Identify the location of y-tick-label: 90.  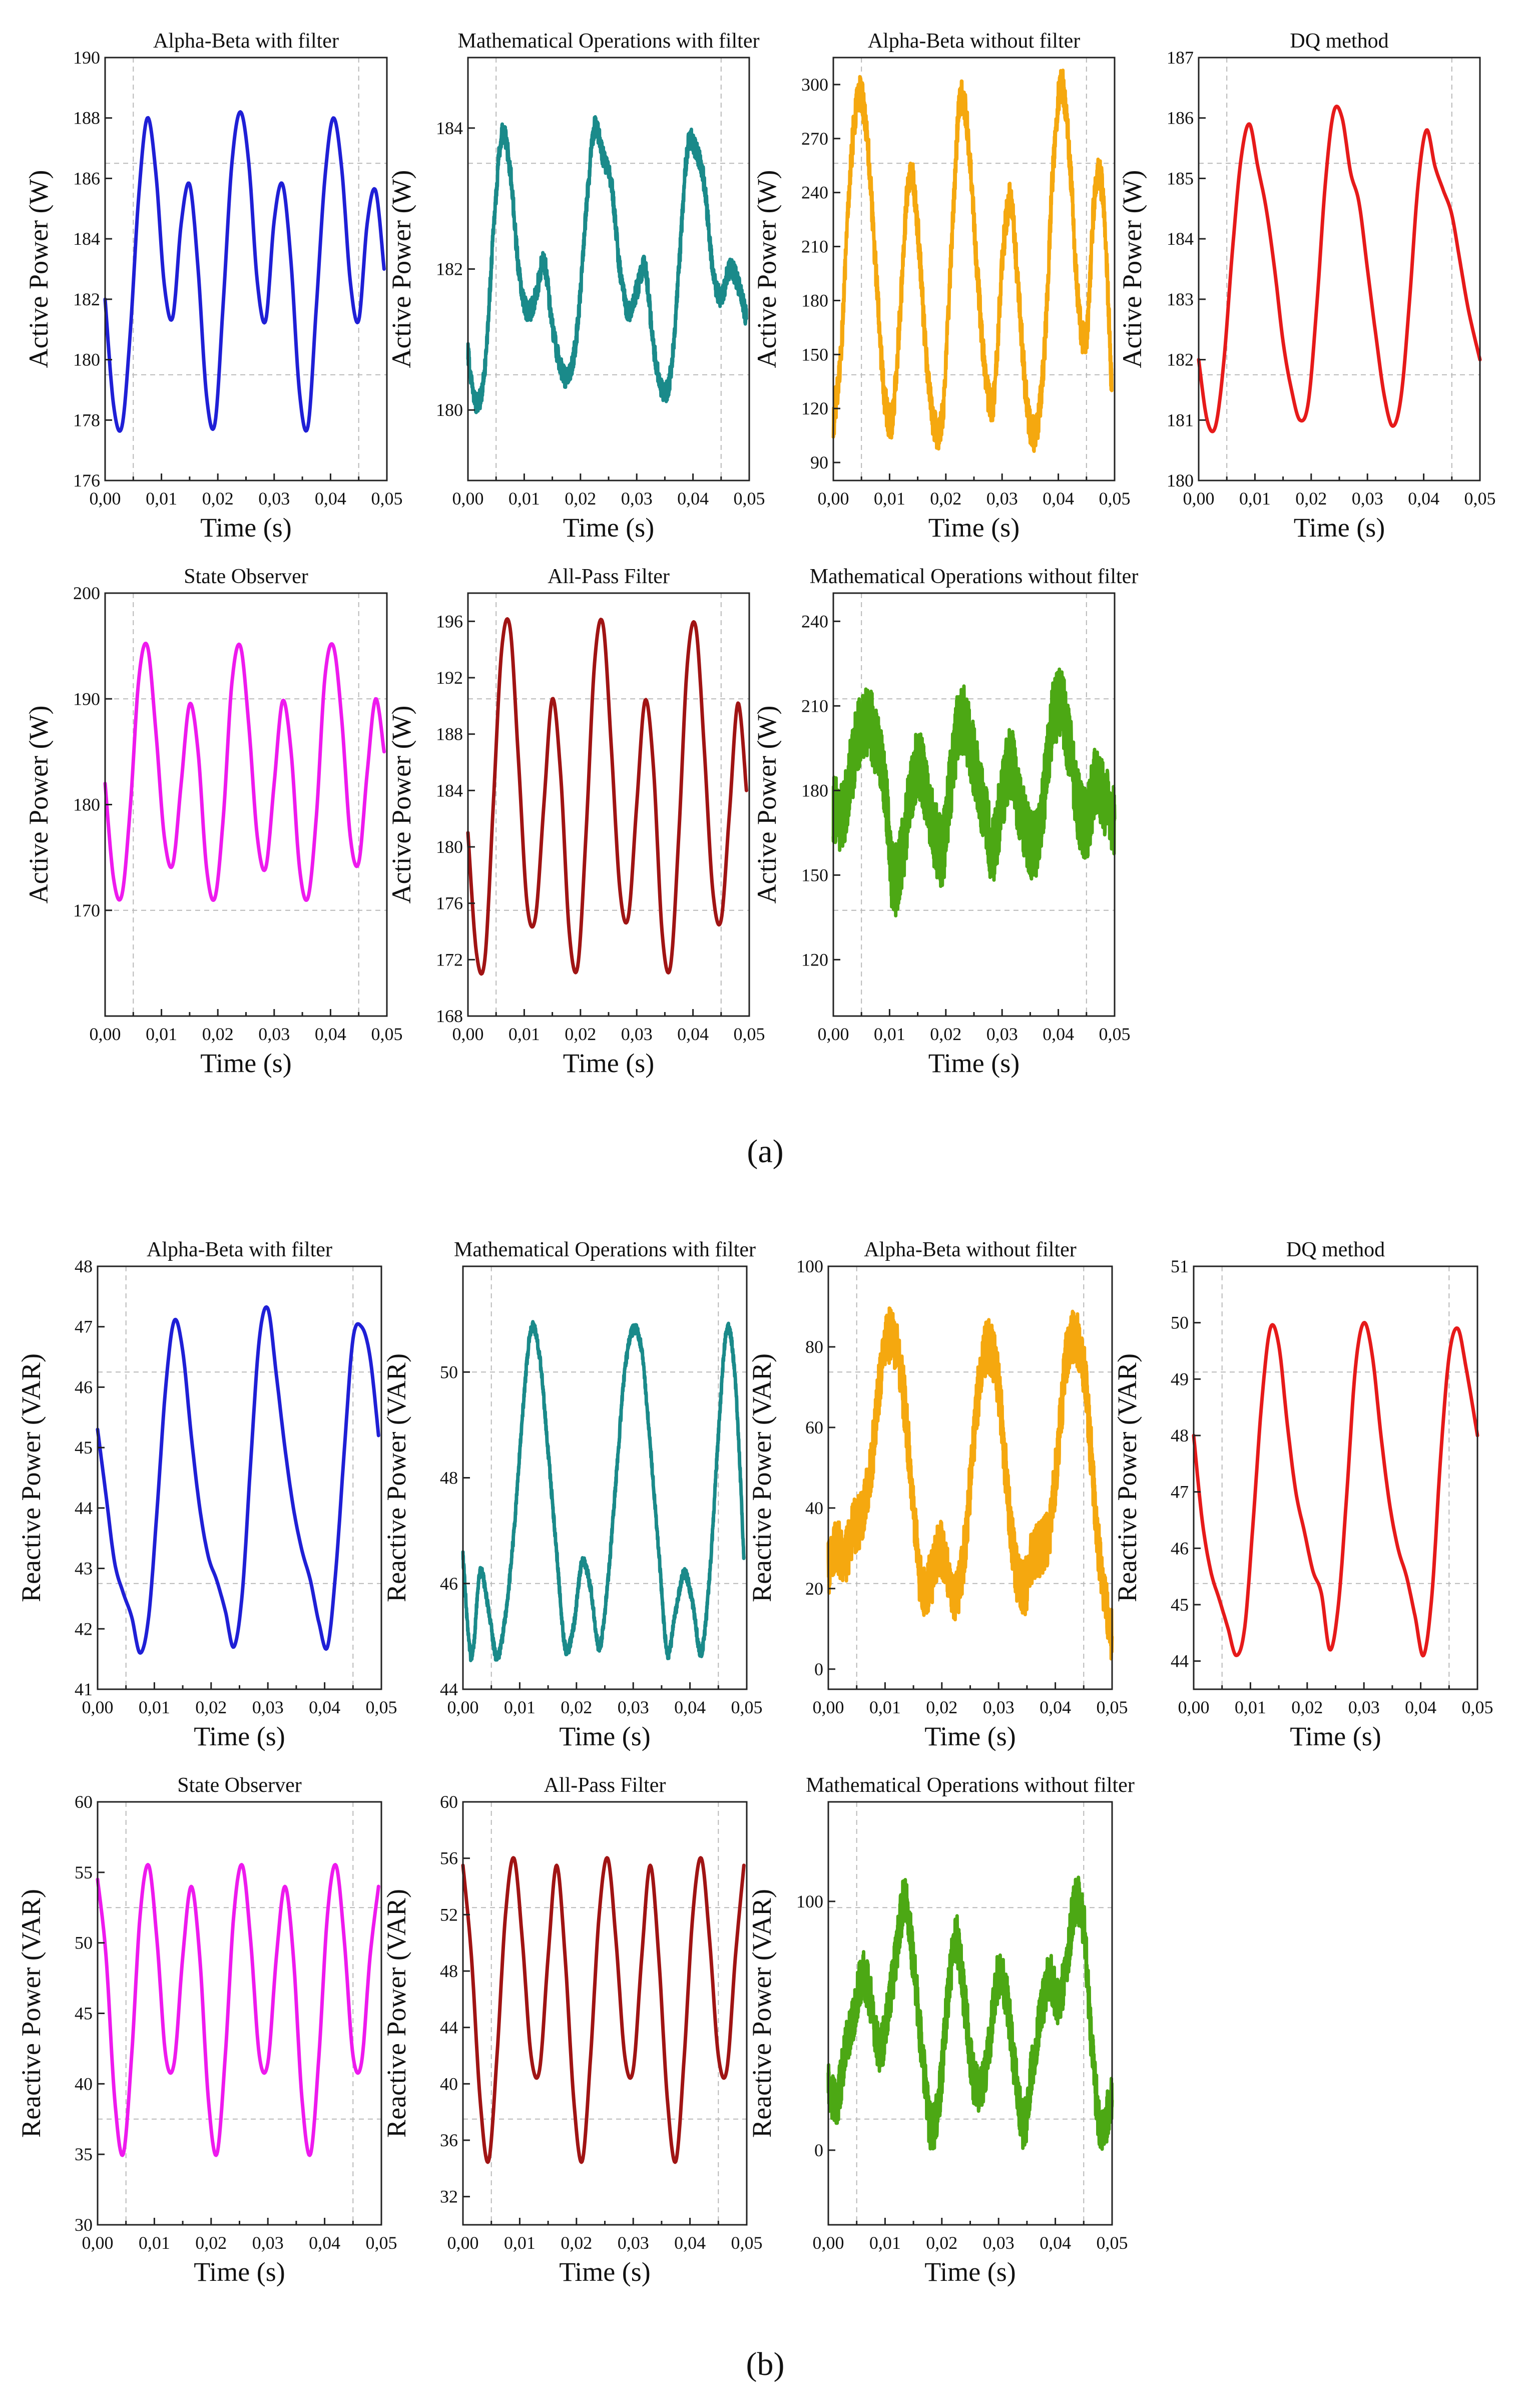
(819, 462).